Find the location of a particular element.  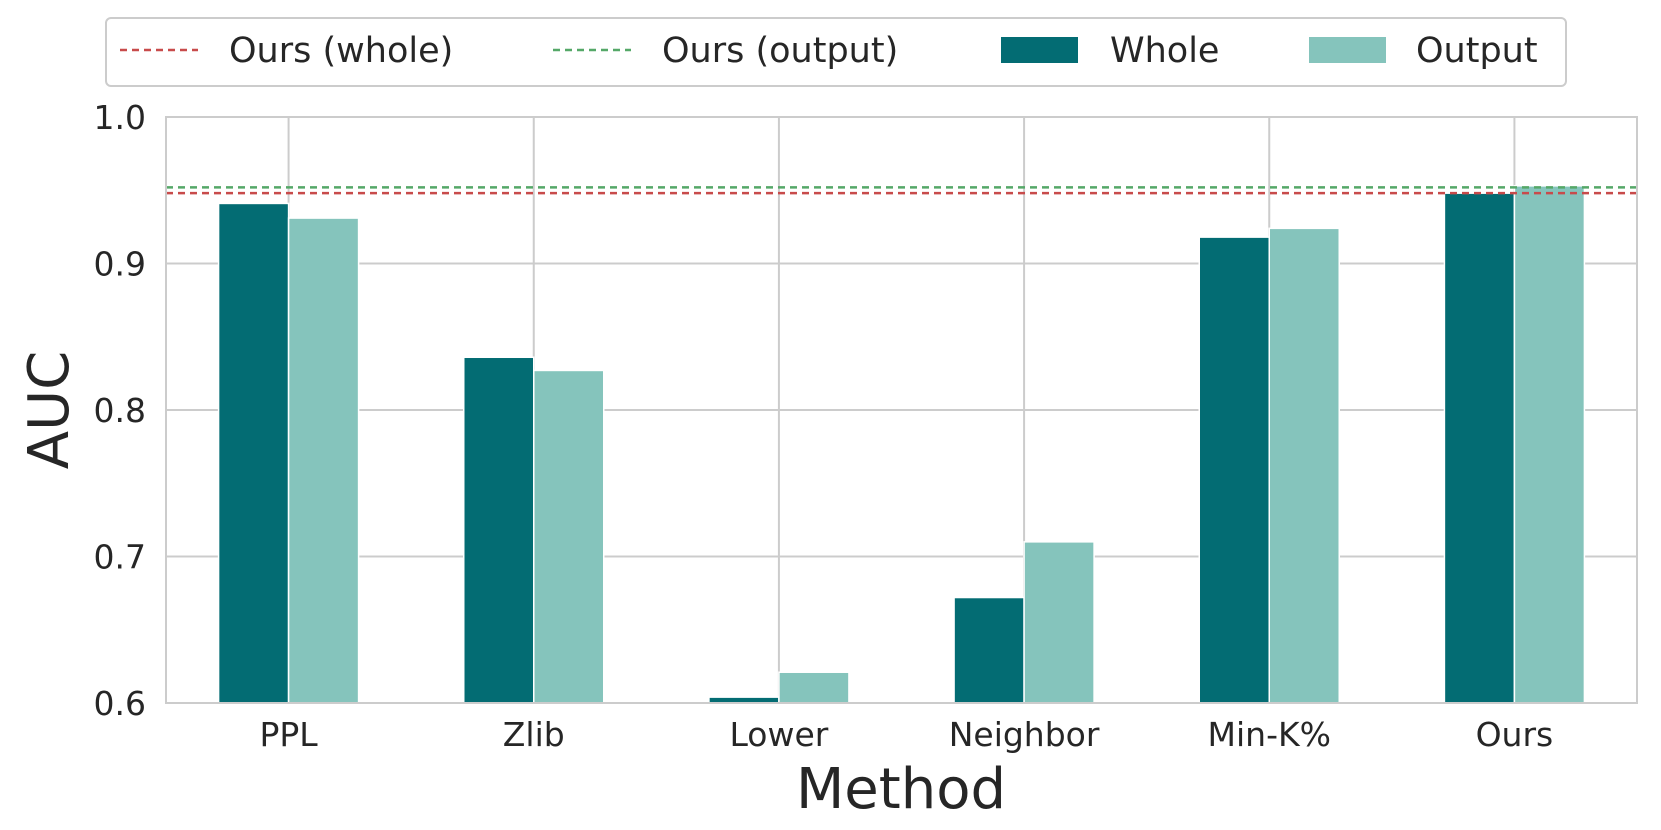

x-axis-title: Method is located at coordinates (901, 789).